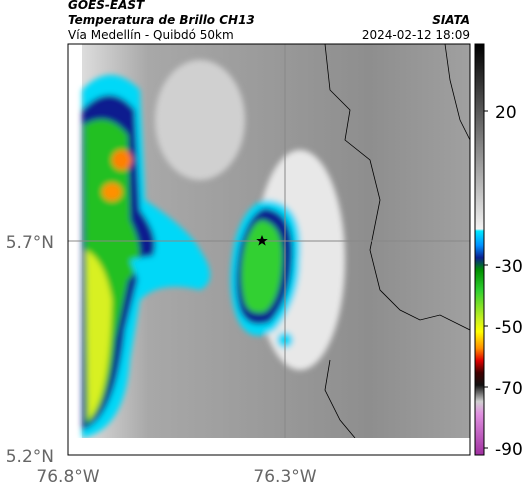  I want to click on map-subtitle: Vía Medellín - Quibdó 50km, so click(151, 35).